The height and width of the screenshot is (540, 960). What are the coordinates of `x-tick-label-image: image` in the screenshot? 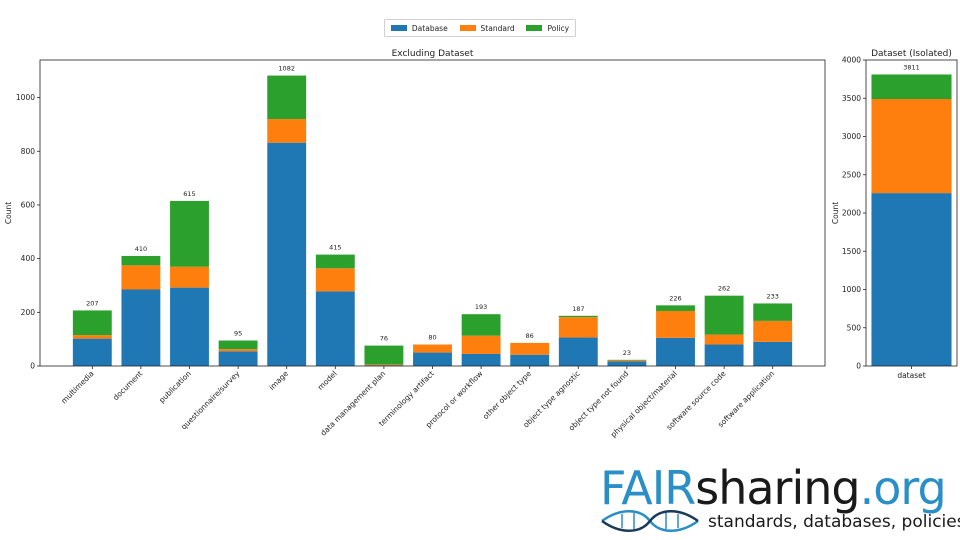 It's located at (278, 380).